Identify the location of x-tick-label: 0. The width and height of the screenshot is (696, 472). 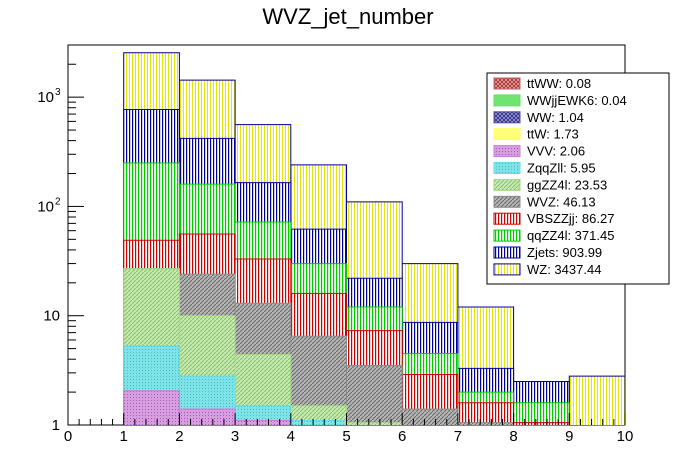
(68, 436).